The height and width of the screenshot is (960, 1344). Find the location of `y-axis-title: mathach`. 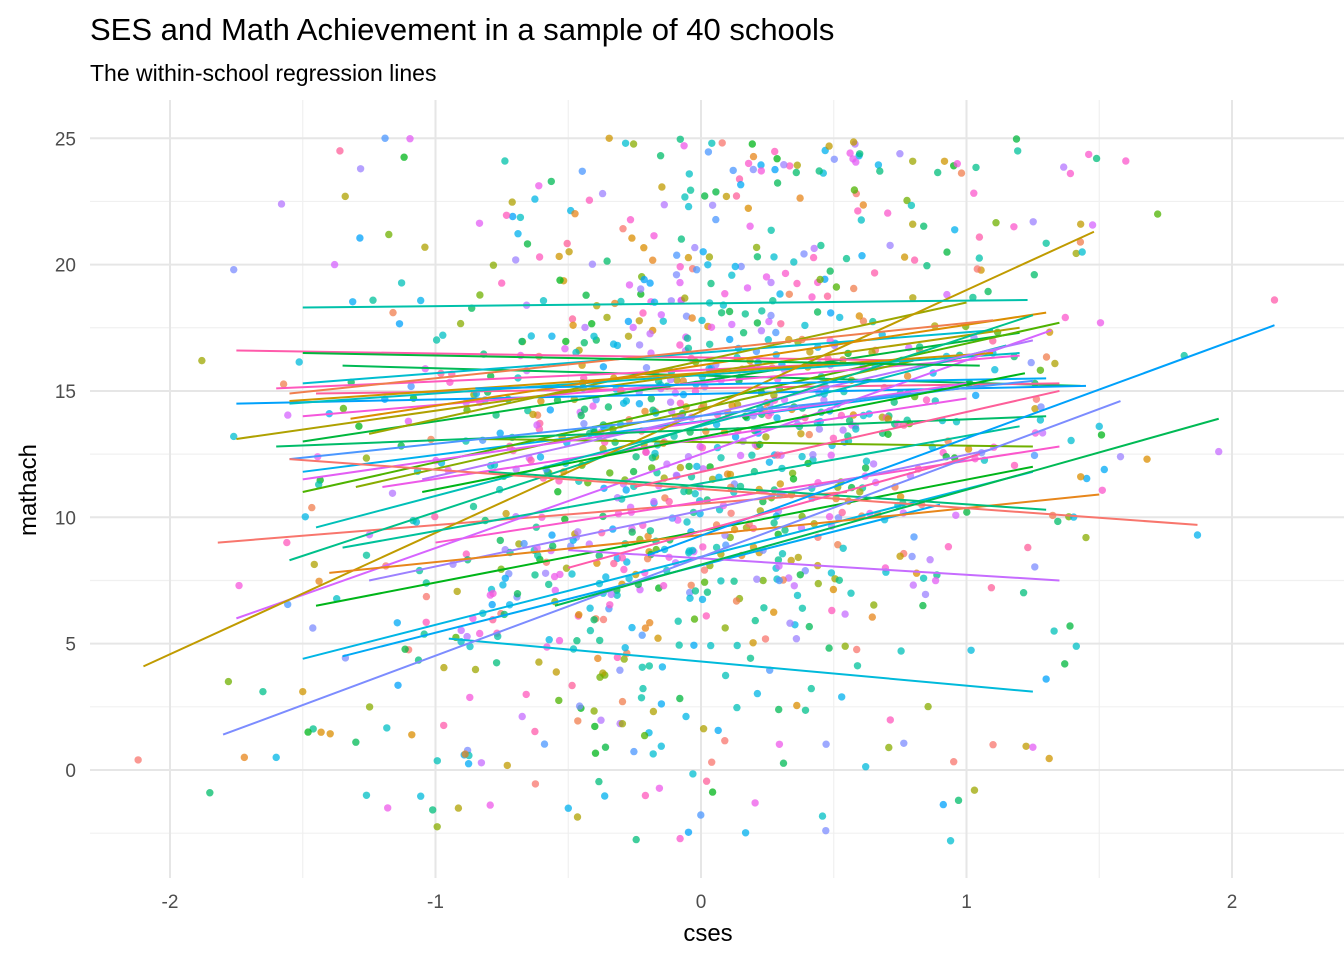

y-axis-title: mathach is located at coordinates (28, 490).